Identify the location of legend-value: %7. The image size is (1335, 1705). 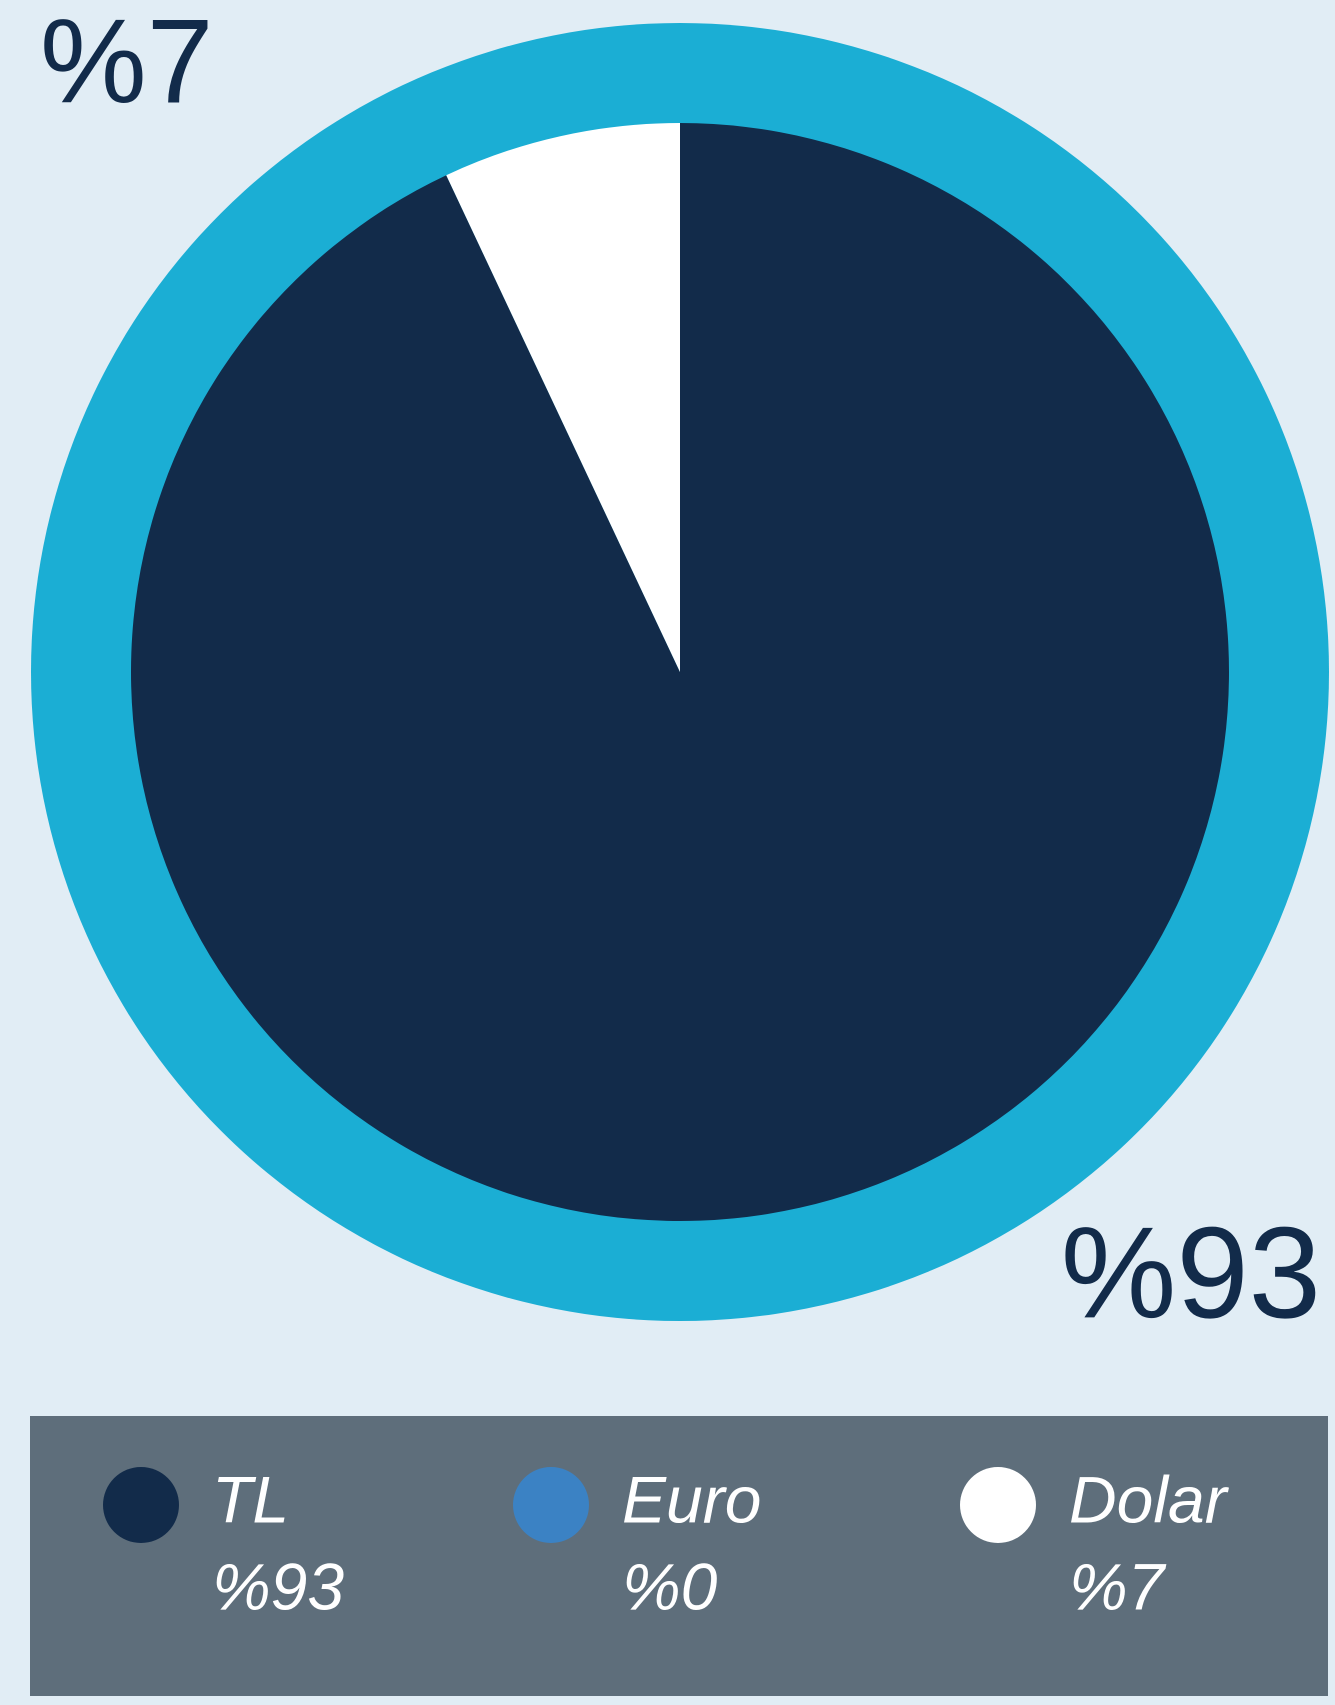
(1118, 1586).